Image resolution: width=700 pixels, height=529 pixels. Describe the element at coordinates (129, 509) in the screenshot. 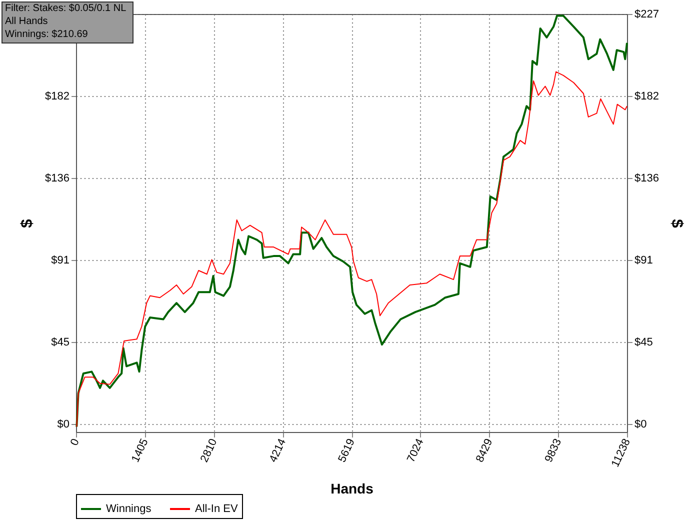

I see `legend-label: Winnings` at that location.